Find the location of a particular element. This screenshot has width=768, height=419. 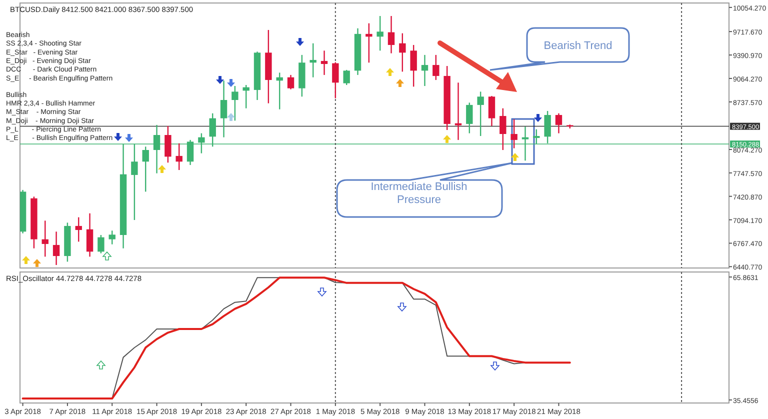

annotation: Bearish Trend is located at coordinates (578, 46).